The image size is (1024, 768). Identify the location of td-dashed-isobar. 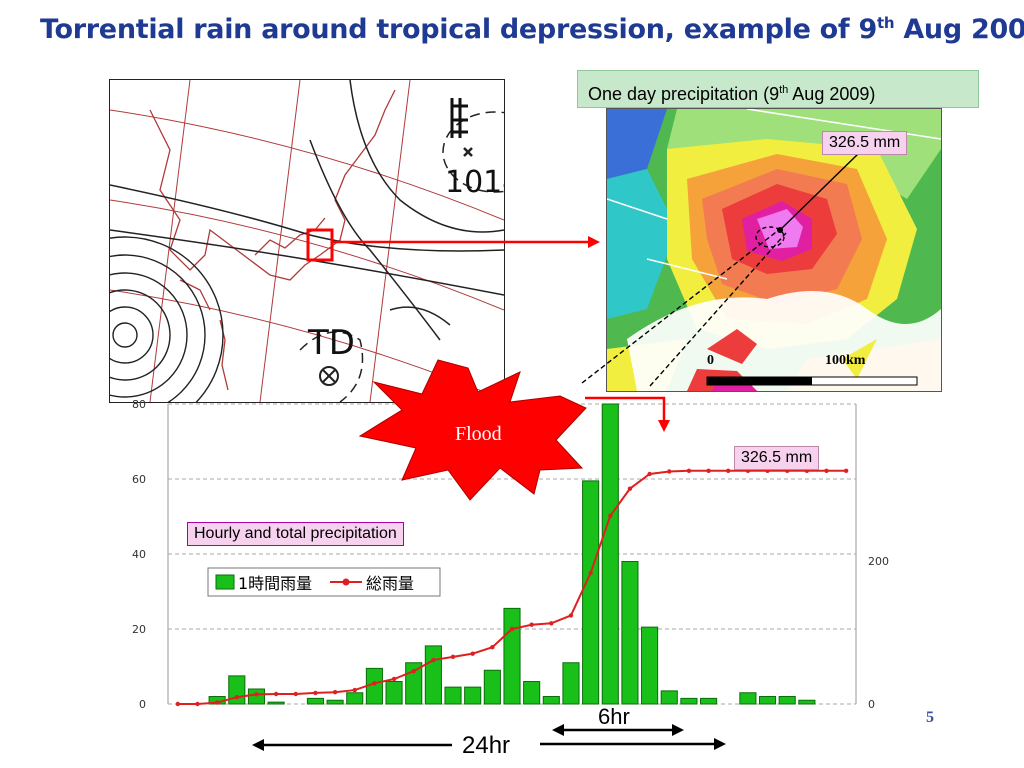
(331, 366).